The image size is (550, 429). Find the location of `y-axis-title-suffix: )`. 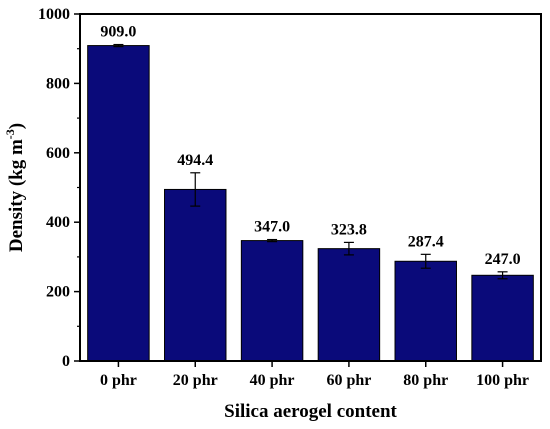

y-axis-title-suffix: ) is located at coordinates (16, 126).